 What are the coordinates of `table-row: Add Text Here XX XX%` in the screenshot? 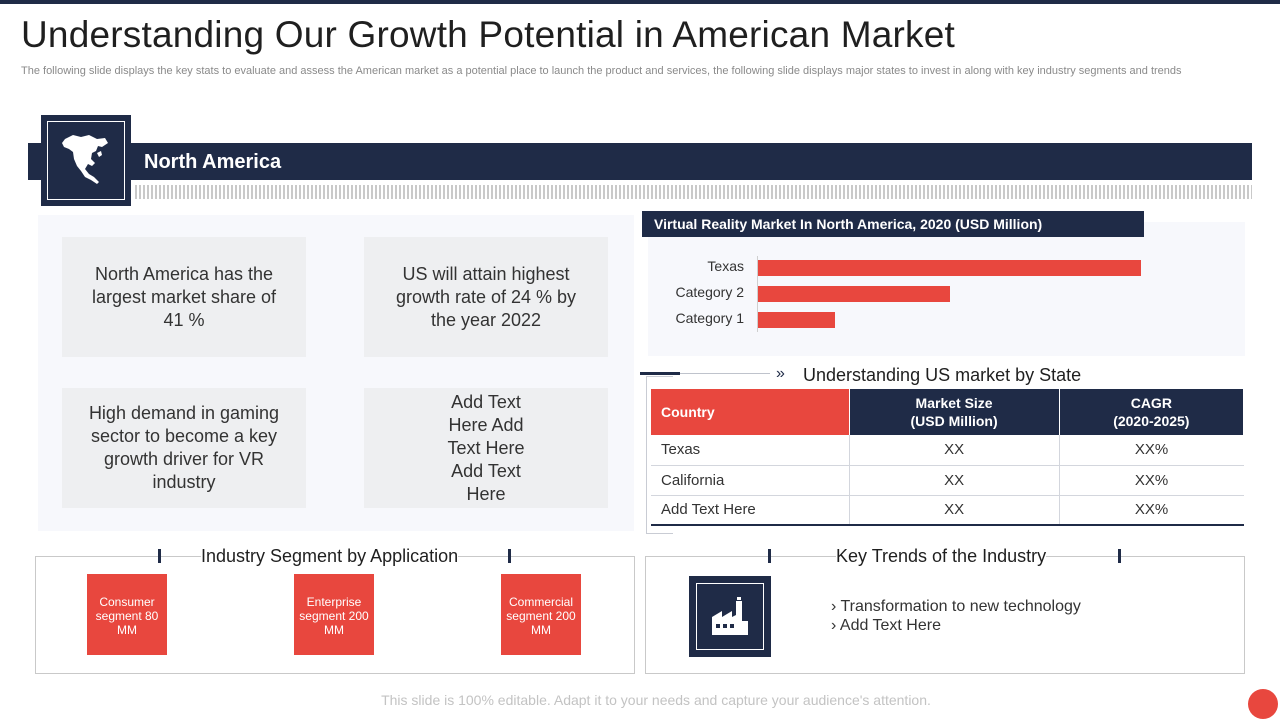 It's located at (947, 510).